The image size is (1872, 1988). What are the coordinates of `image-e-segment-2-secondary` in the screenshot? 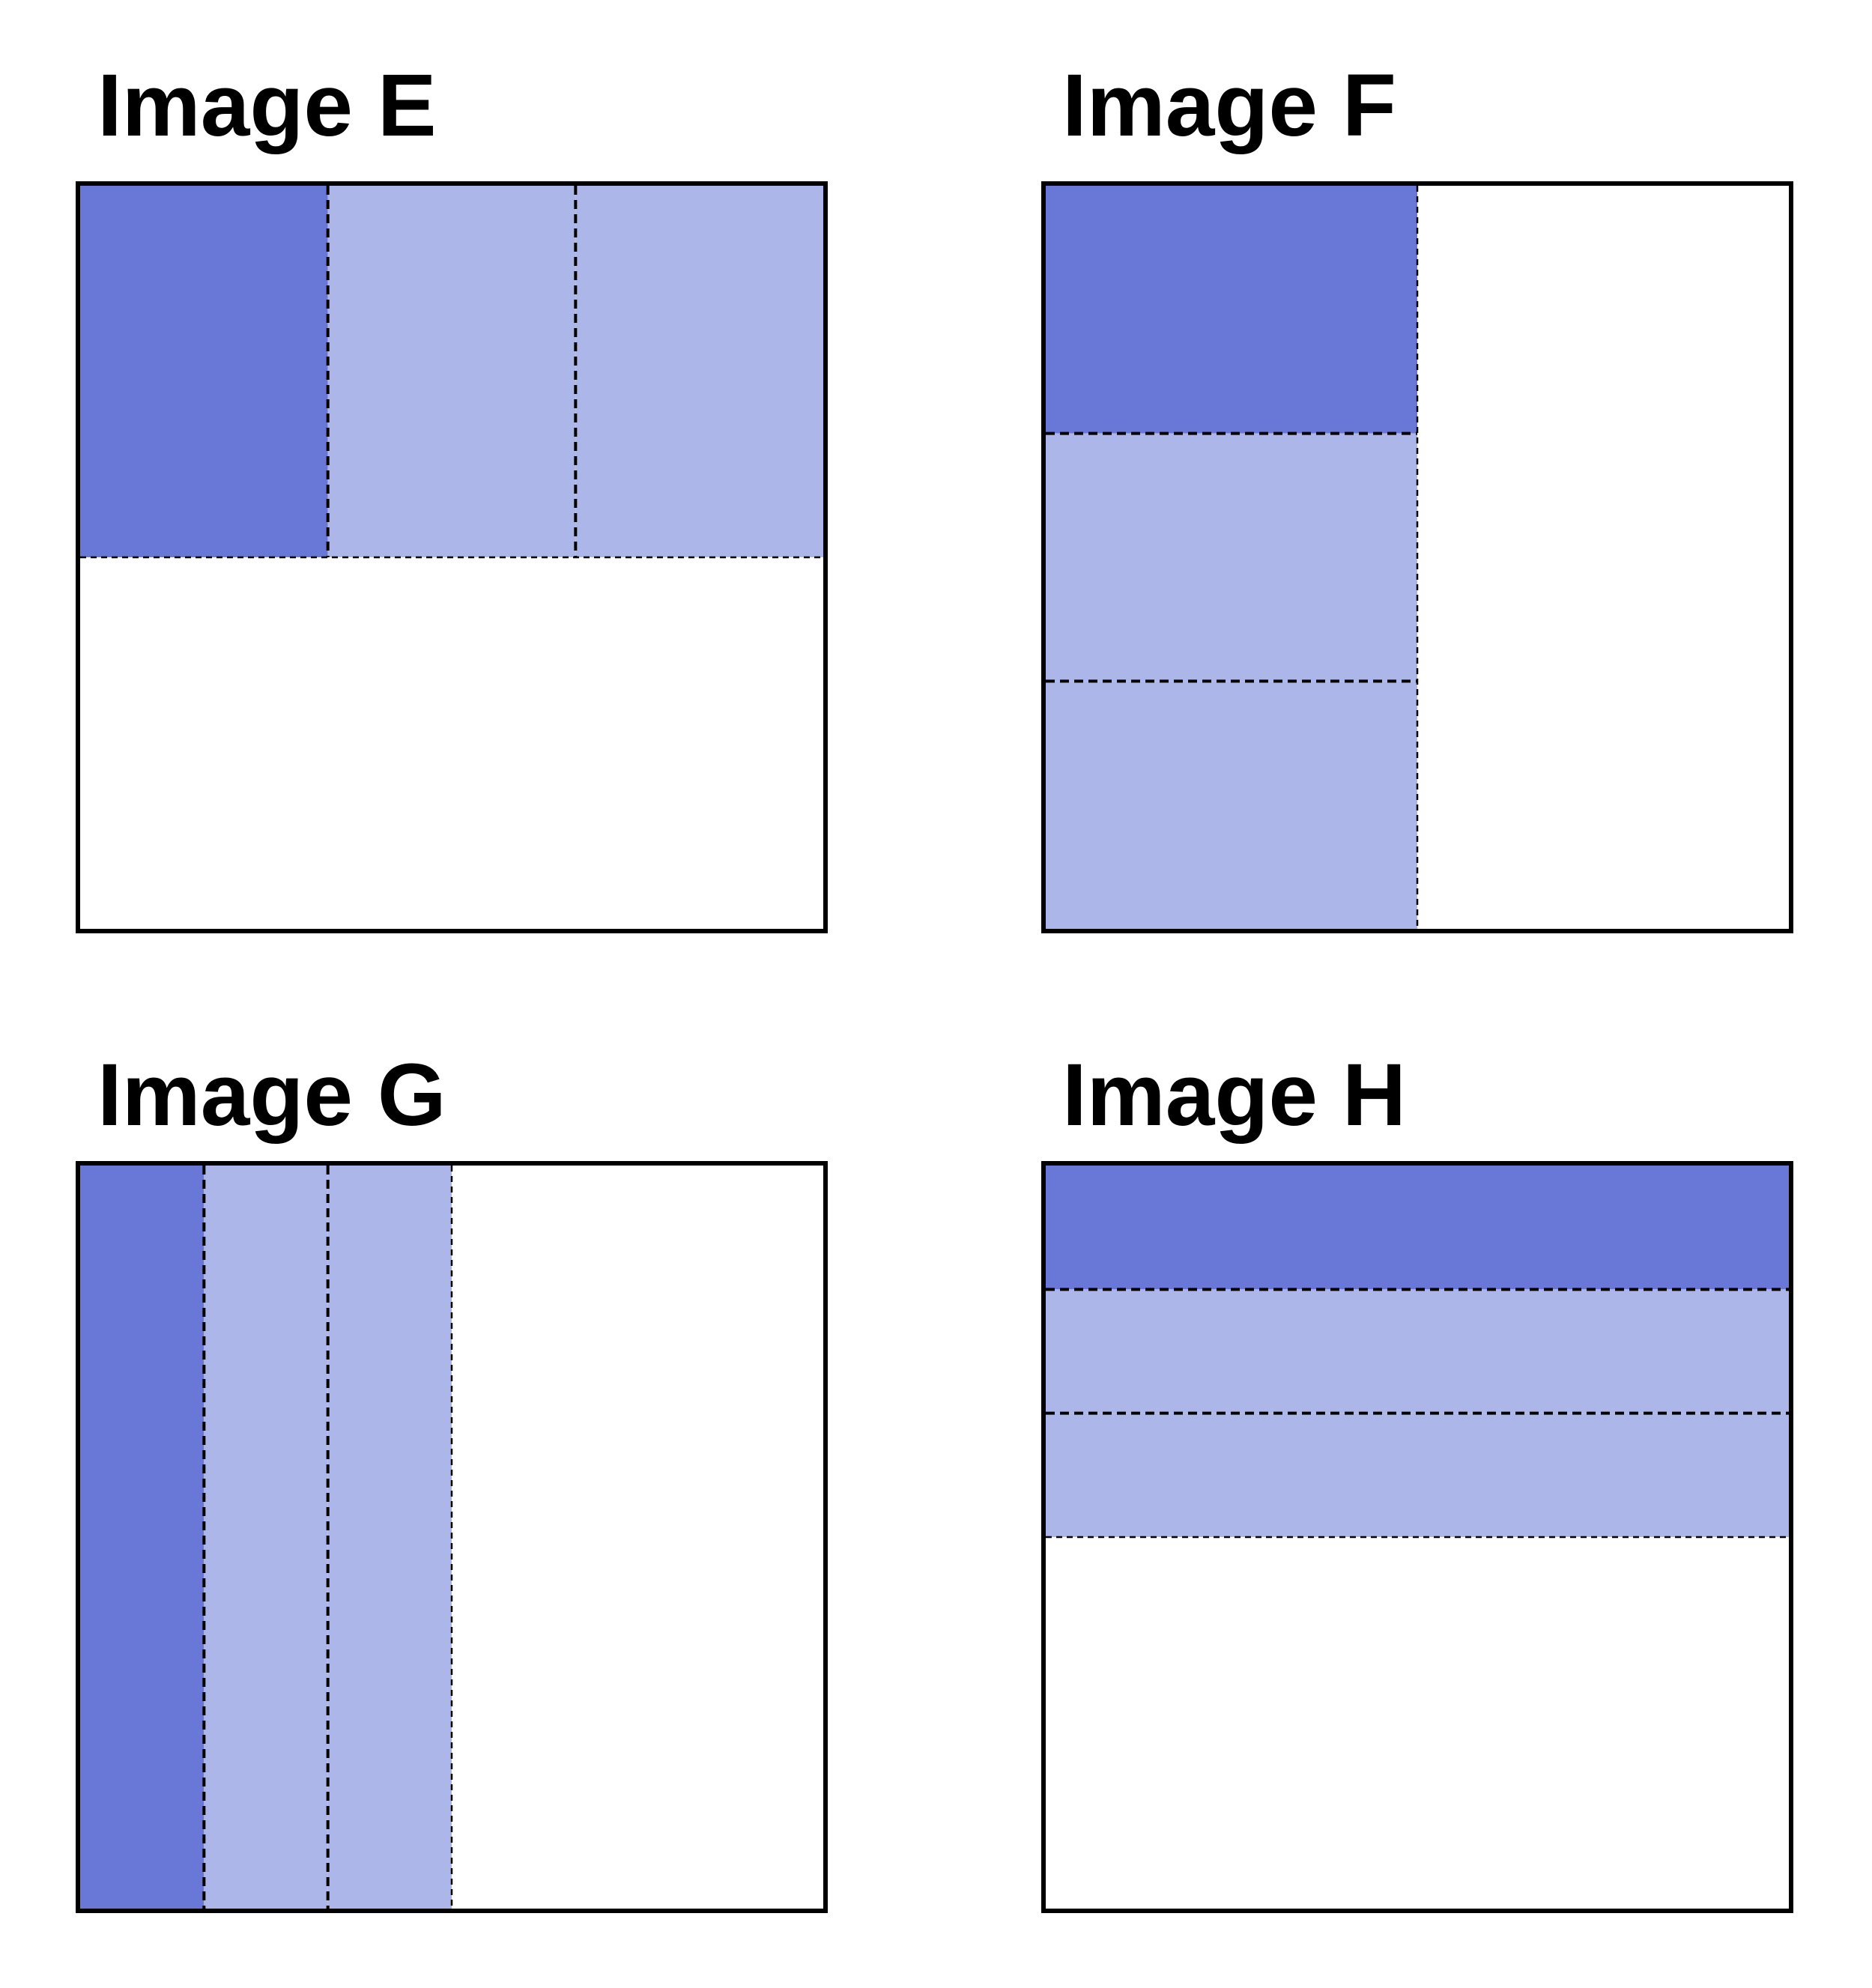 It's located at (451, 371).